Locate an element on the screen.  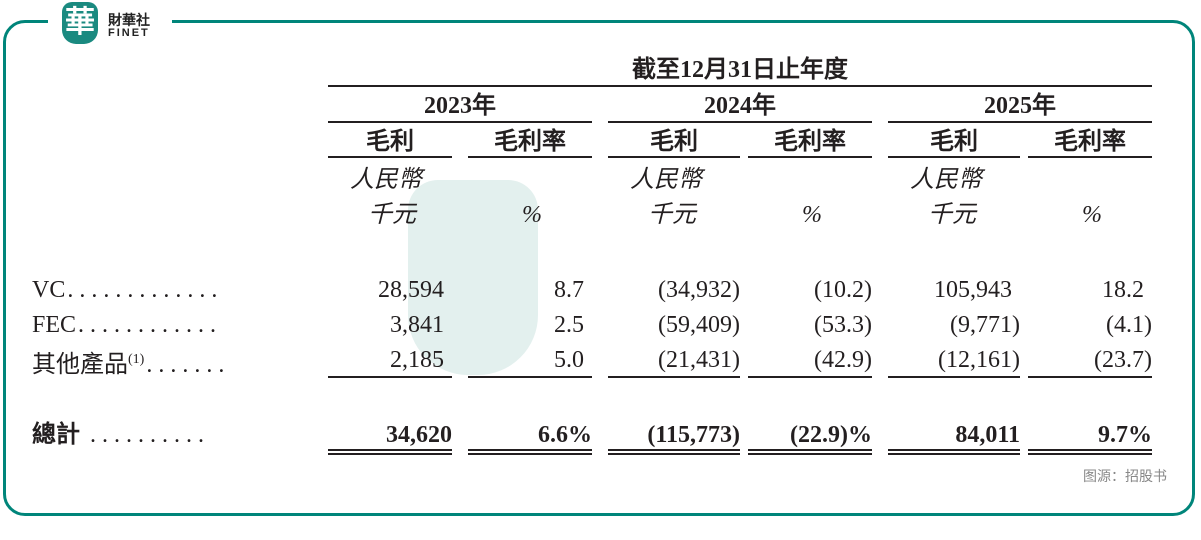
table-cell: (42.9) is located at coordinates (843, 360).